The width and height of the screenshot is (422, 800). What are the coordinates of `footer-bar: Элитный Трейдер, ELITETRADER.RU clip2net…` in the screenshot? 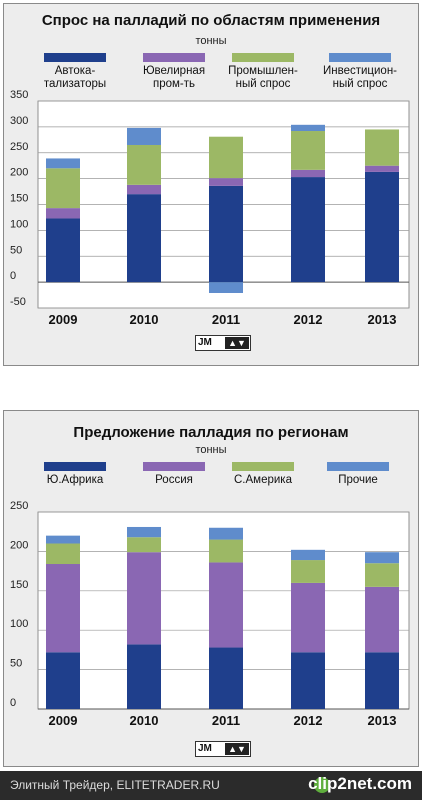 It's located at (211, 785).